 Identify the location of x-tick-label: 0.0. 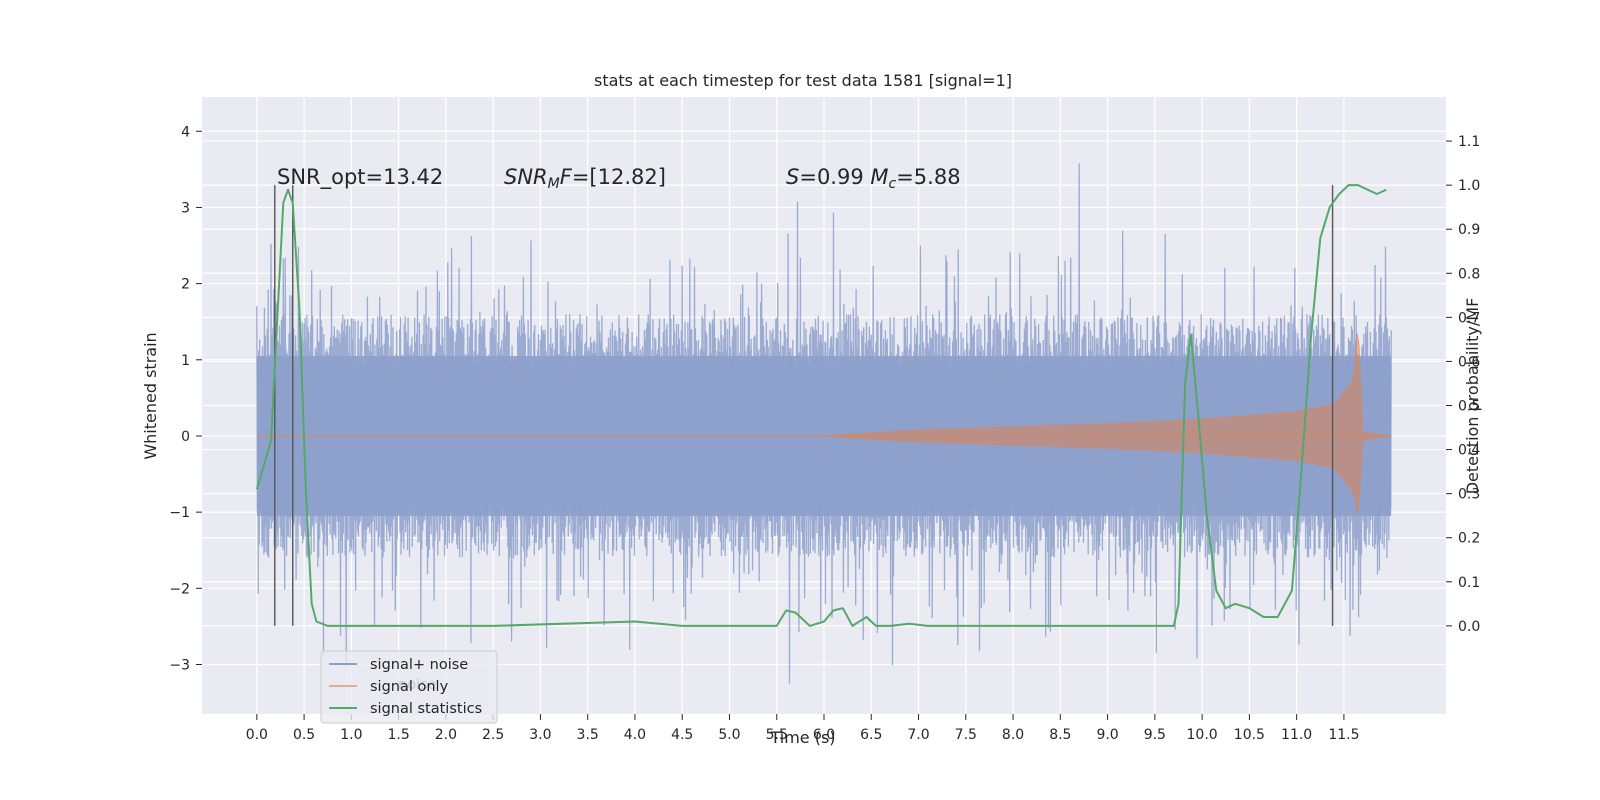
(257, 735).